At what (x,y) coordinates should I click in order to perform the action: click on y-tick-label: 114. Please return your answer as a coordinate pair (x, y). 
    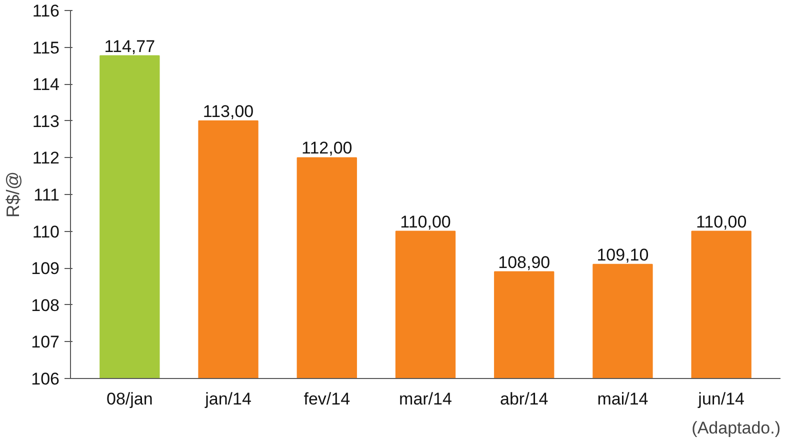
    Looking at the image, I should click on (46, 84).